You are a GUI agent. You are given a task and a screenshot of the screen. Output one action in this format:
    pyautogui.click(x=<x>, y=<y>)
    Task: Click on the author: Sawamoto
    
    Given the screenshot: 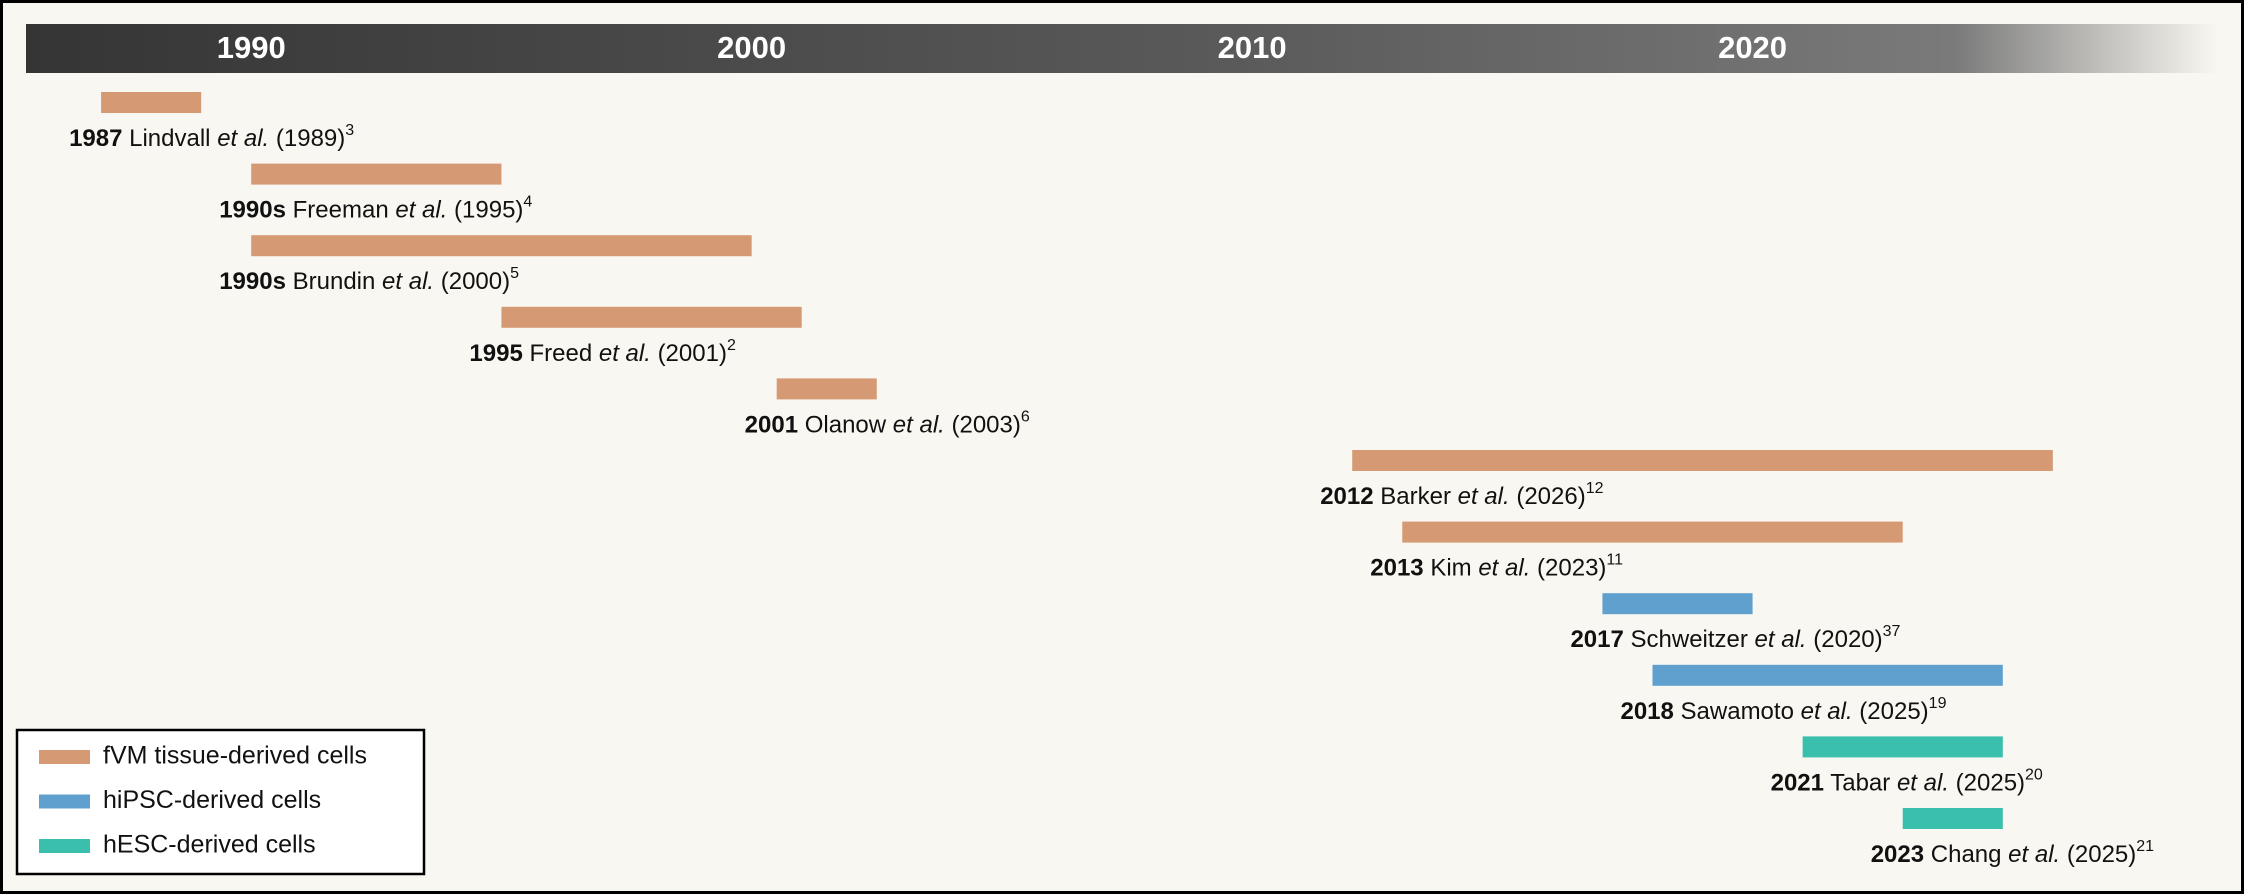 What is the action you would take?
    pyautogui.click(x=1737, y=711)
    